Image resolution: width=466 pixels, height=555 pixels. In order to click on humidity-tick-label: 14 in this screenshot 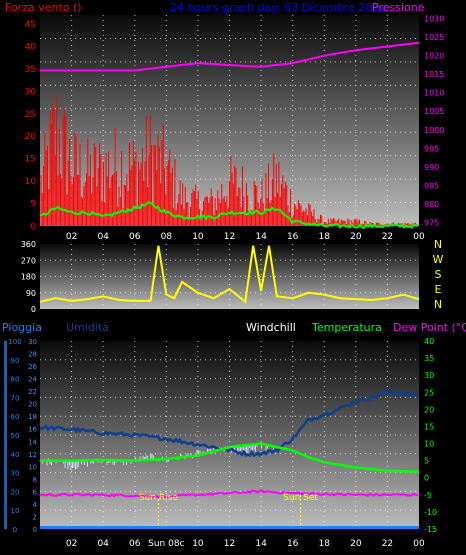, I will do `click(32, 442)`.